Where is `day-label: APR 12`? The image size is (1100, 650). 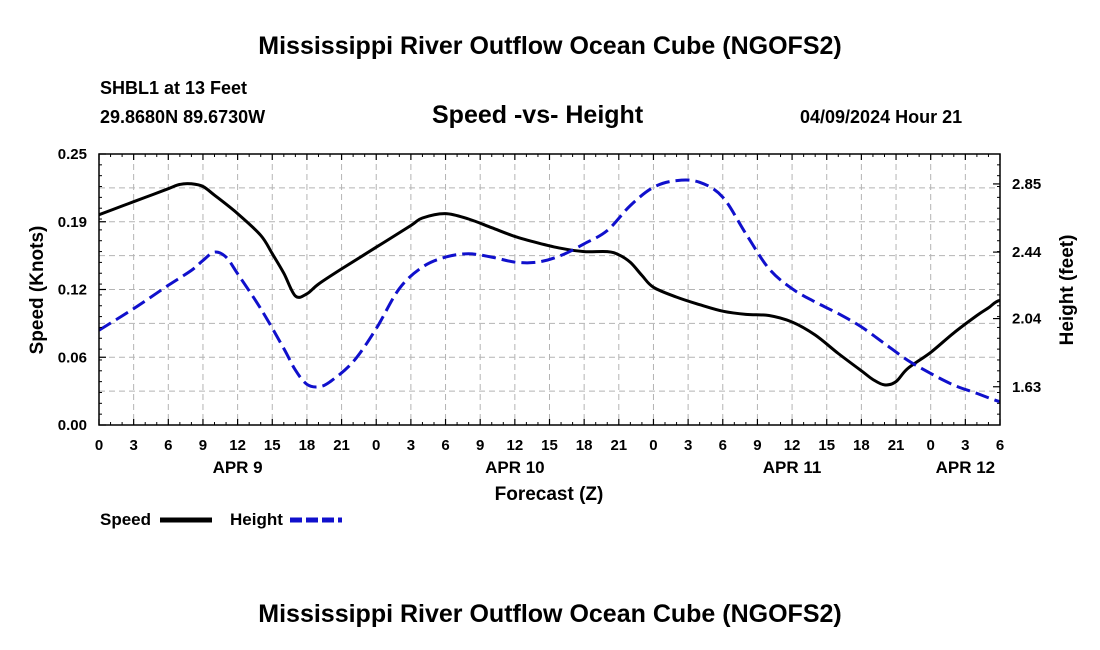
day-label: APR 12 is located at coordinates (966, 467).